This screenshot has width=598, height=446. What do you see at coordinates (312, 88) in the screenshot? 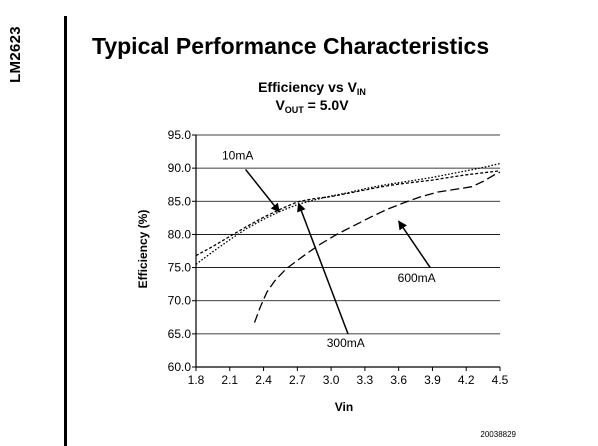
I see `chart-title-line-1: Efficiency vs VIN` at bounding box center [312, 88].